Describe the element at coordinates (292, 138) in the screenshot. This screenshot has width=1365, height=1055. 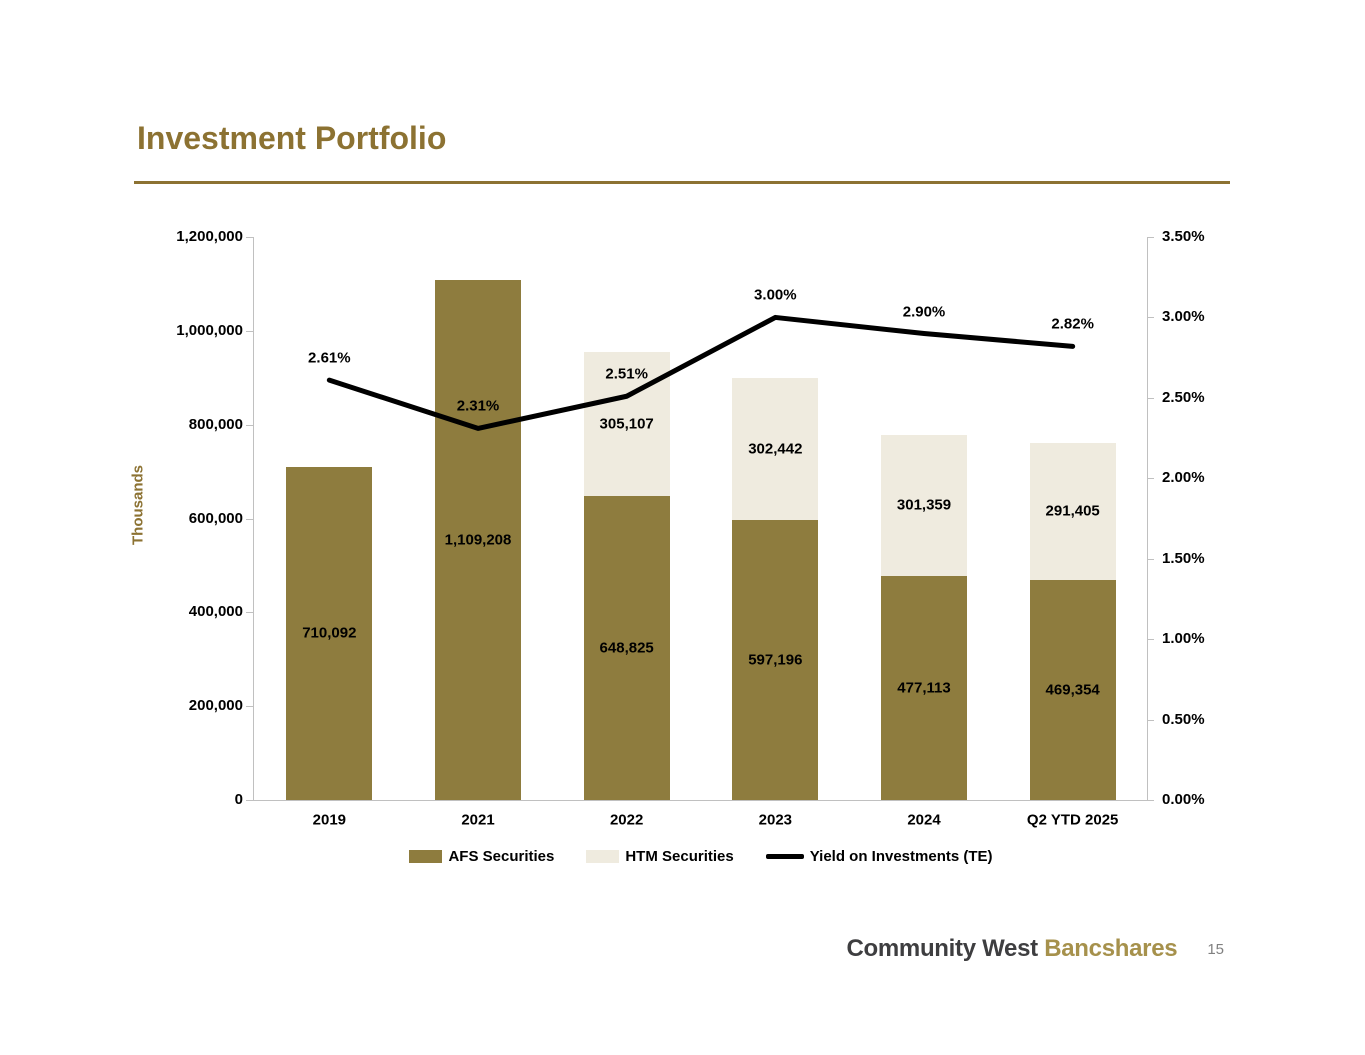
I see `page-title: Investment Portfolio` at that location.